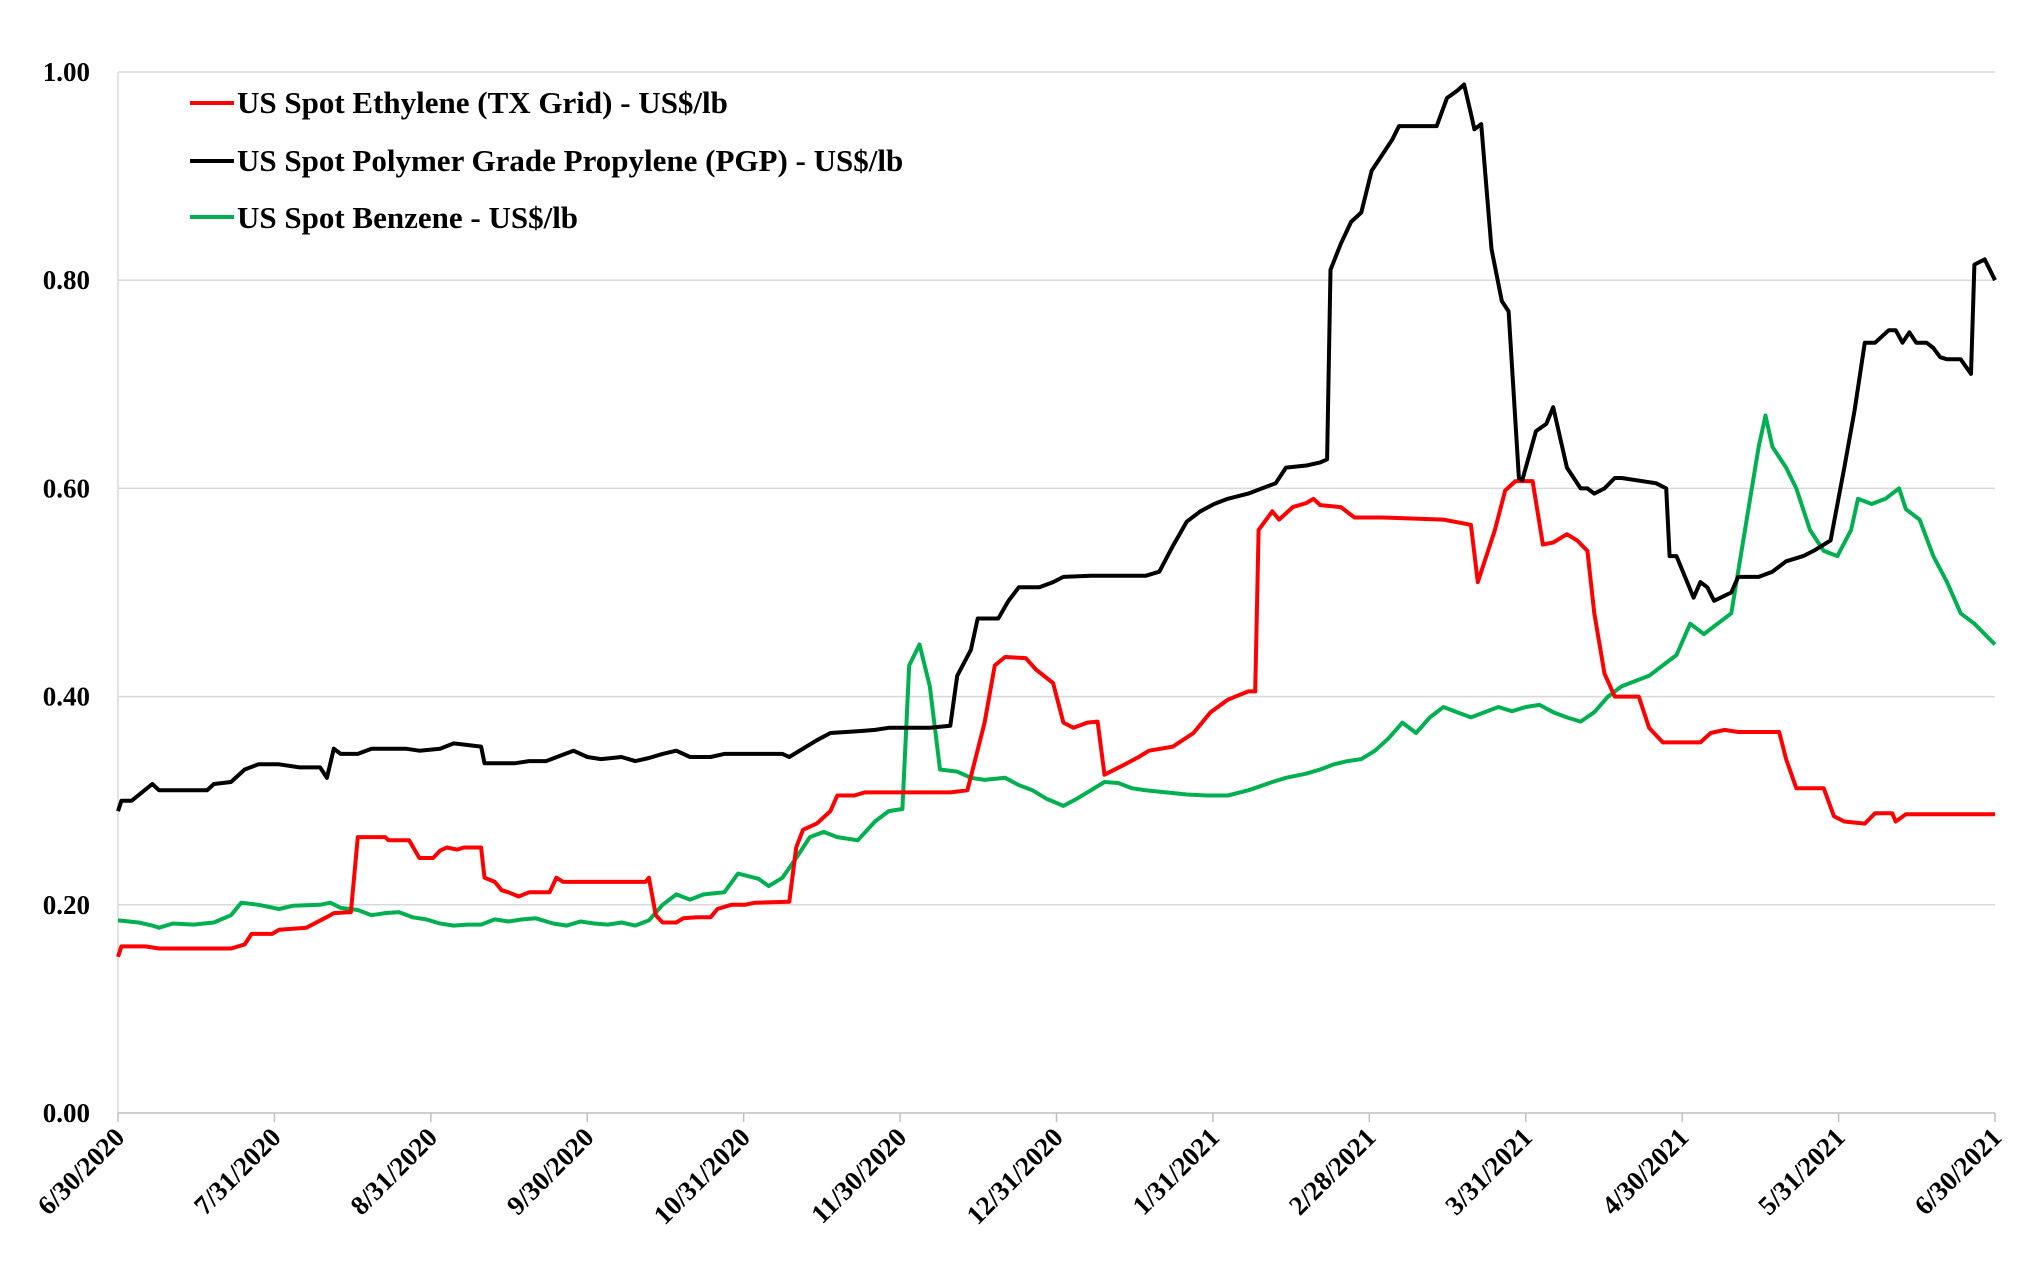  What do you see at coordinates (702, 1176) in the screenshot?
I see `x-tick-label: 10/31/2020` at bounding box center [702, 1176].